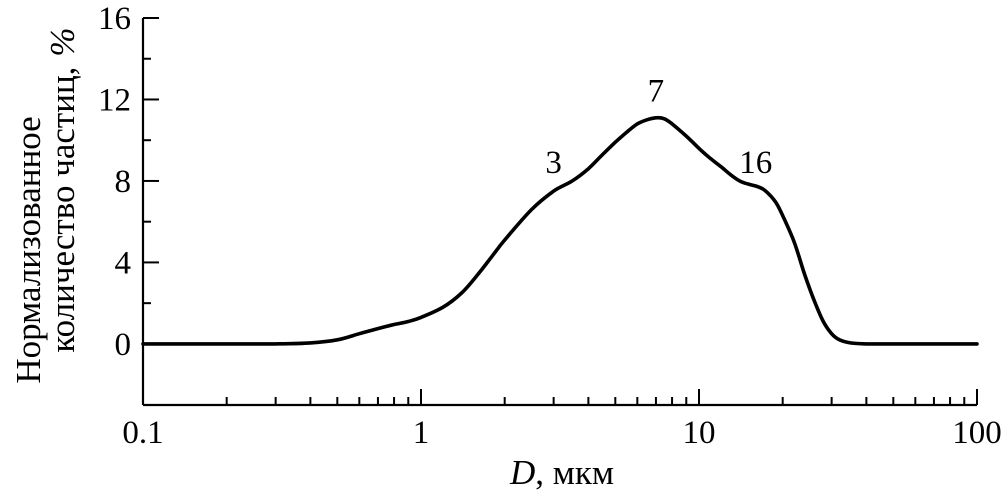 This screenshot has width=1002, height=499. Describe the element at coordinates (562, 420) in the screenshot. I see `x-axis-ticks: 0.1 1 10 100` at that location.